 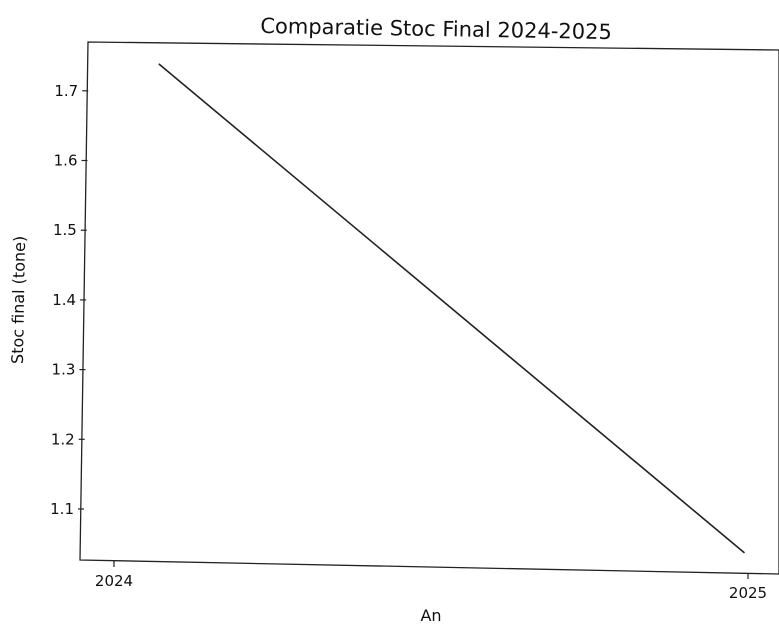 What do you see at coordinates (114, 581) in the screenshot?
I see `x-tick-label: 2024` at bounding box center [114, 581].